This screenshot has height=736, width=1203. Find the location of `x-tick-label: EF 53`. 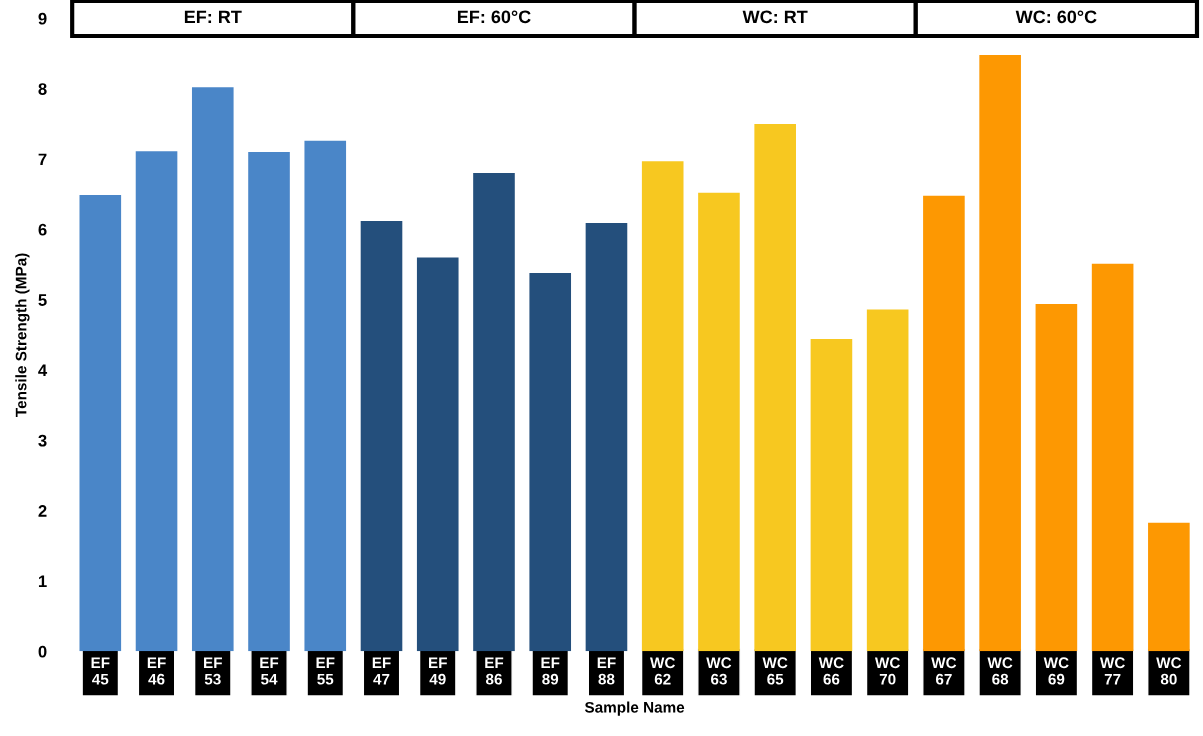

x-tick-label: EF 53 is located at coordinates (213, 671).